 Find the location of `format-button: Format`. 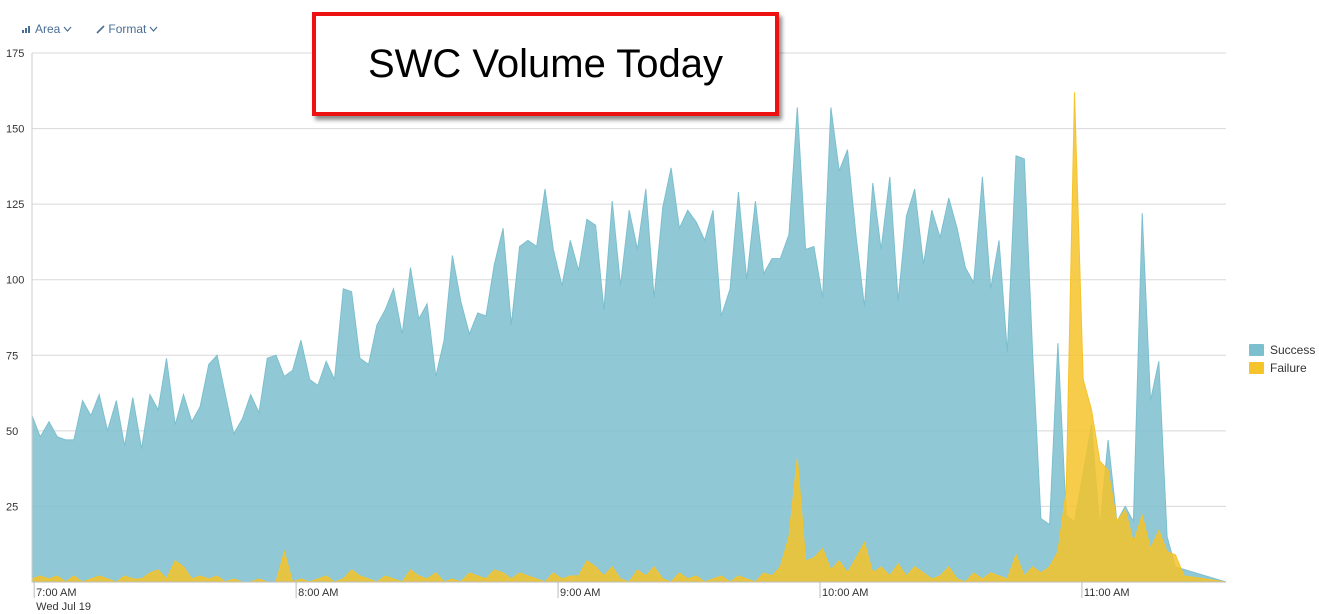

format-button: Format is located at coordinates (127, 29).